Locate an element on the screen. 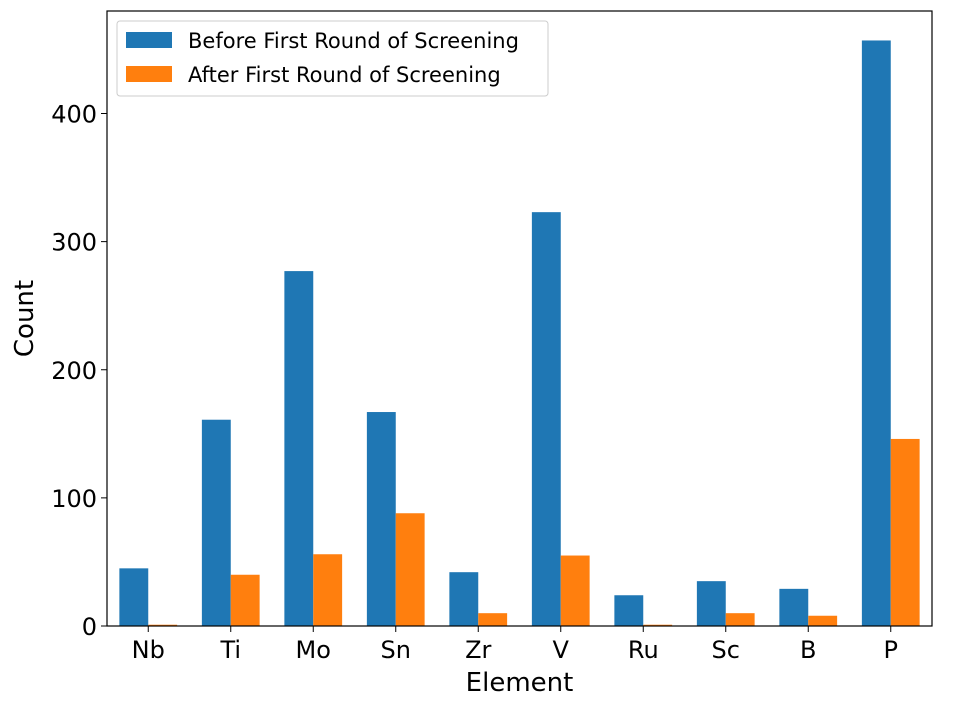 This screenshot has height=707, width=968. bar-before-sc is located at coordinates (711, 603).